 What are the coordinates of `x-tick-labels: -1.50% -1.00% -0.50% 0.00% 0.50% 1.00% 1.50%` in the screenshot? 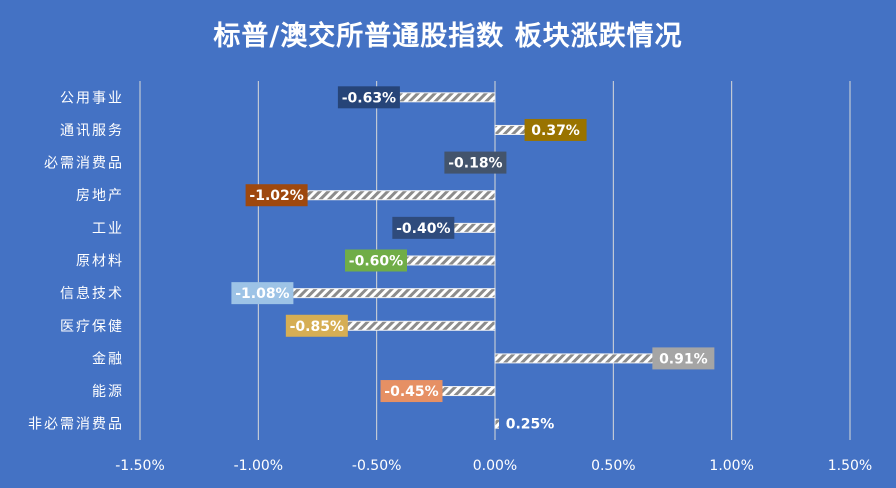 It's located at (493, 466).